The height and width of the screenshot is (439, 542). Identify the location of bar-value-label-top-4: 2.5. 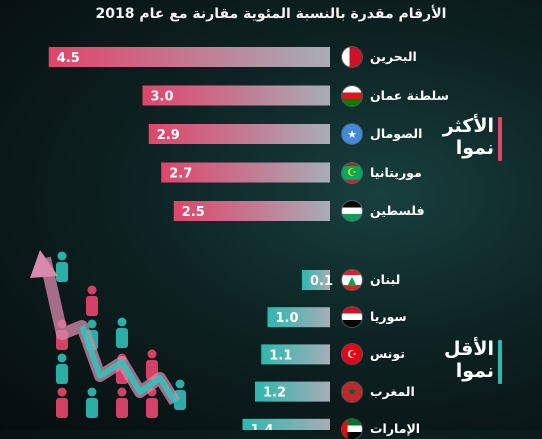
(193, 212).